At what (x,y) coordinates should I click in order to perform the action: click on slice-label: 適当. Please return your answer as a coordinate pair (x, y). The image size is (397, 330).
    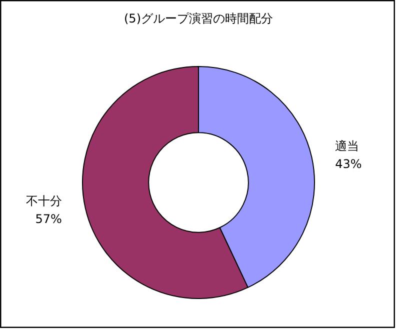
    Looking at the image, I should click on (347, 145).